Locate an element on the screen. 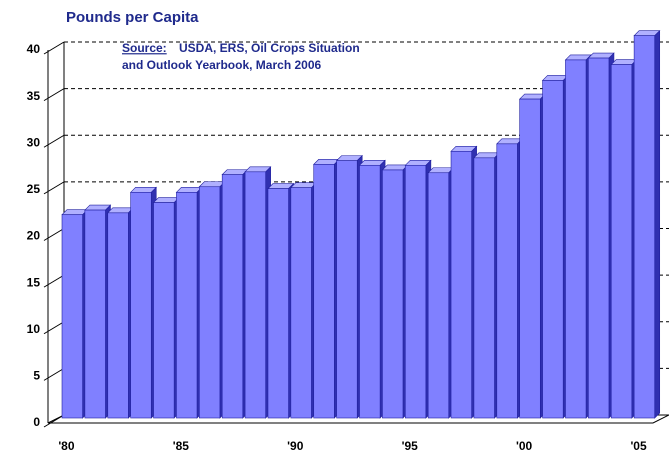 The width and height of the screenshot is (669, 456). chart-title: Pounds per Capita is located at coordinates (132, 17).